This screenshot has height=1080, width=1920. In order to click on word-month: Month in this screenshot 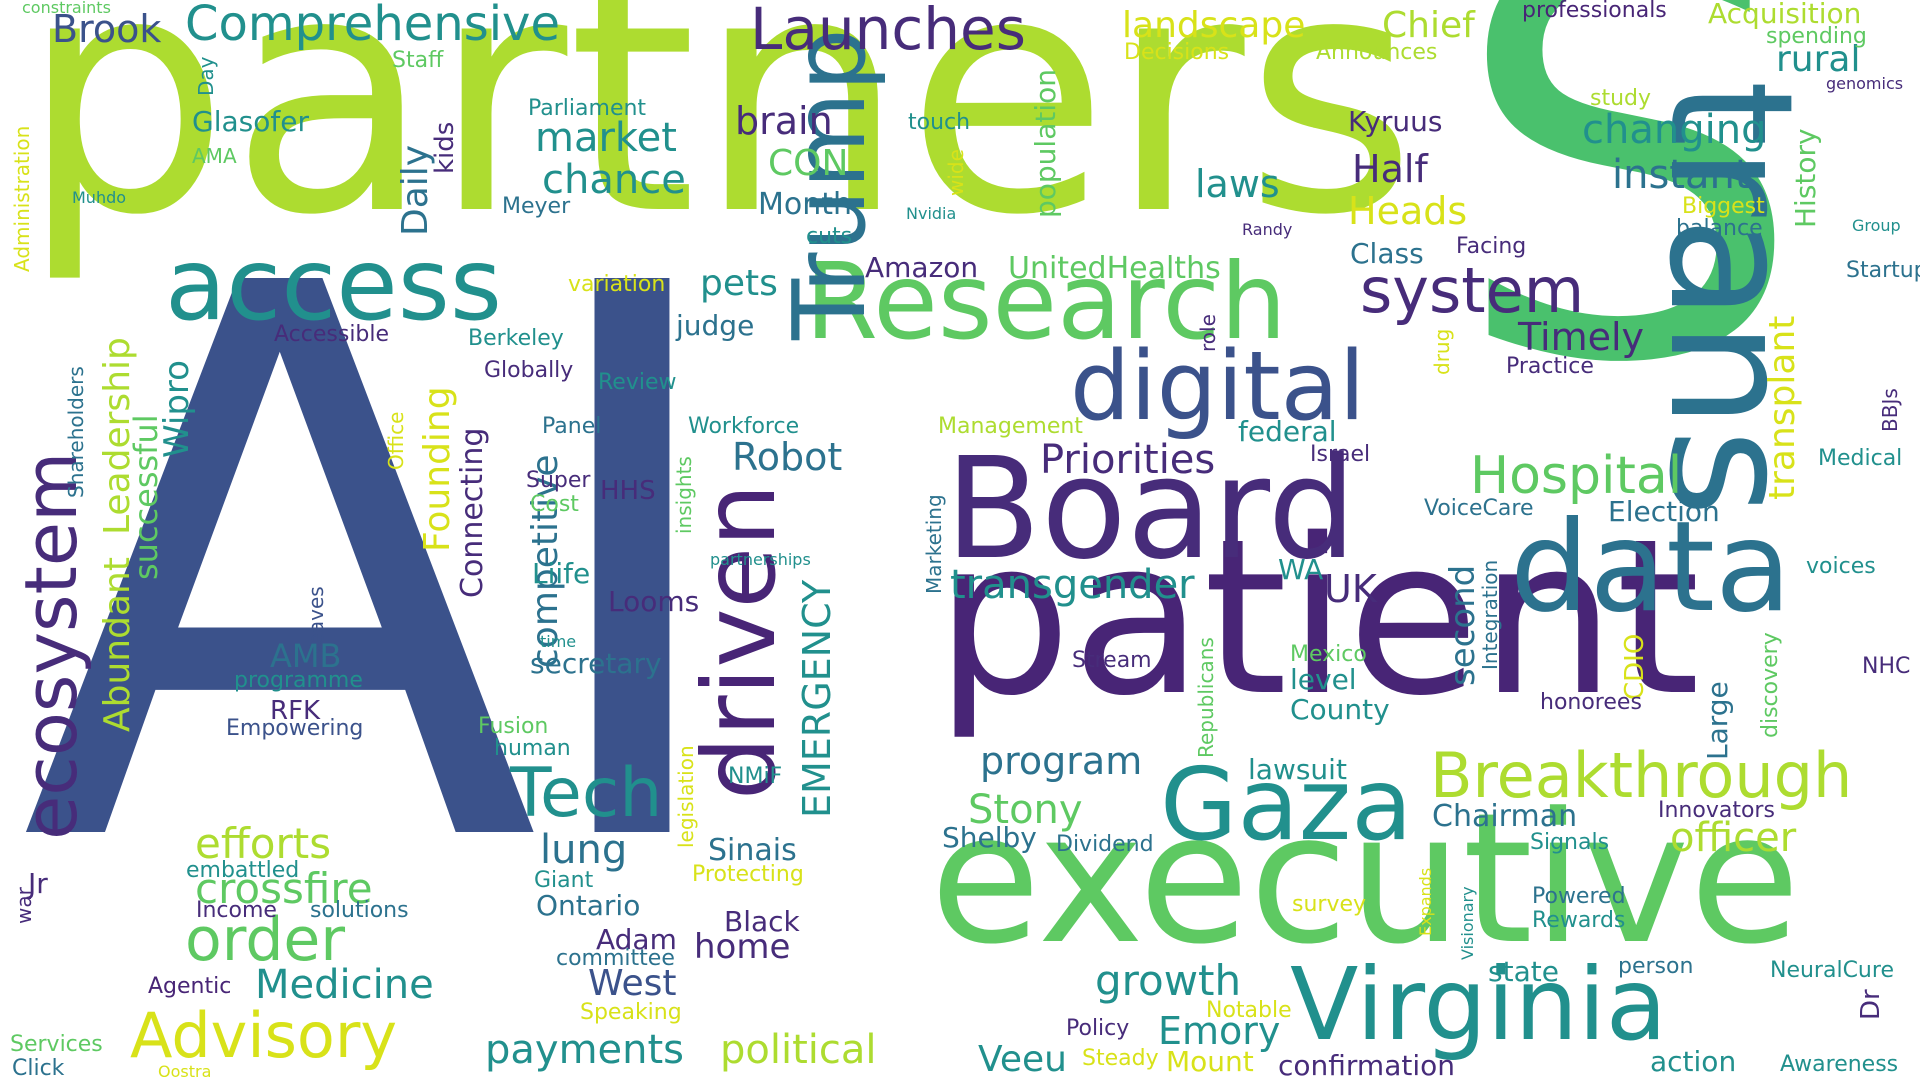, I will do `click(805, 204)`.